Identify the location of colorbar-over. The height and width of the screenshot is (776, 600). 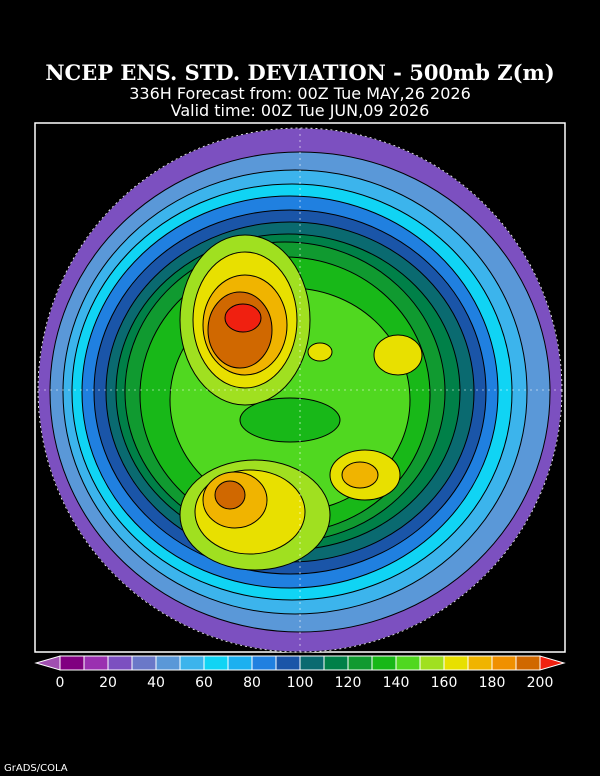
(552, 663).